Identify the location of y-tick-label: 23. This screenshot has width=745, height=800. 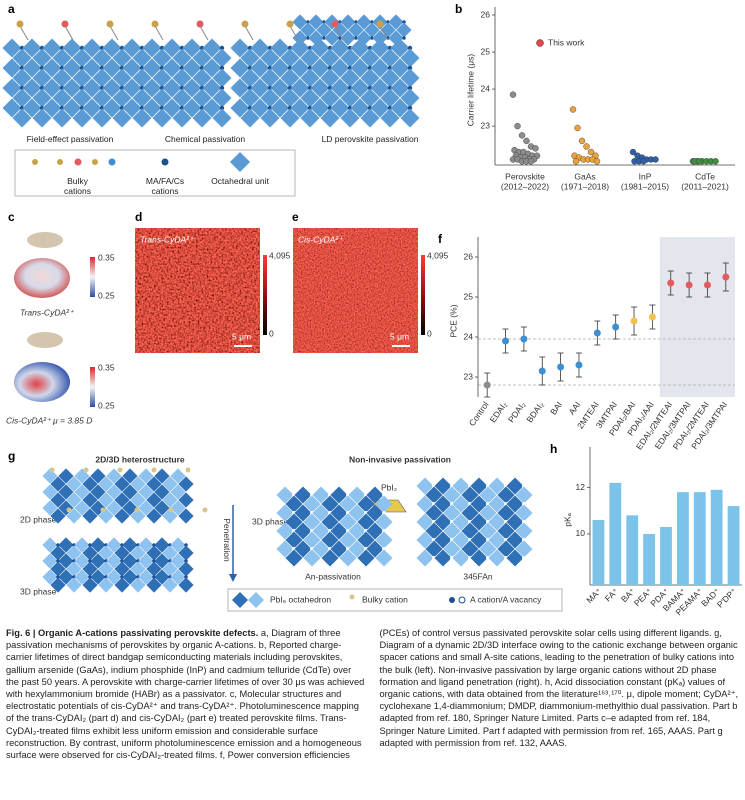
(486, 125).